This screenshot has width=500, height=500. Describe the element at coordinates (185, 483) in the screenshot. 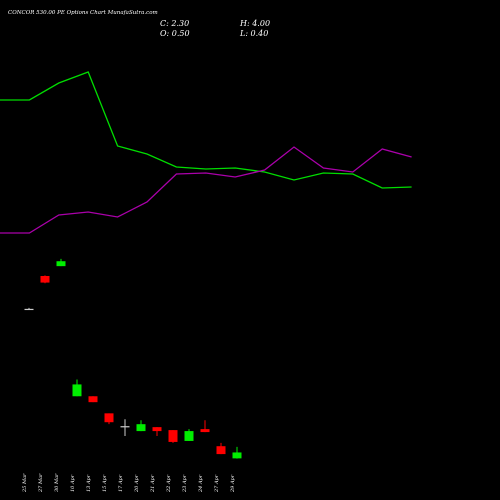

I see `x-tick-label: 23 Apr` at that location.